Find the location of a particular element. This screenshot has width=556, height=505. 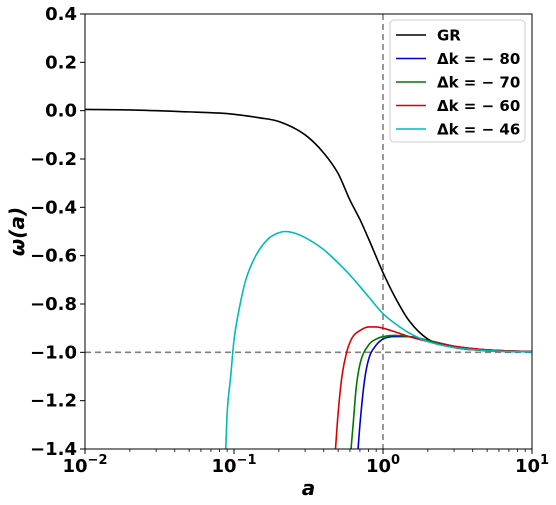

y-tick-label: −1.4 is located at coordinates (53, 449).